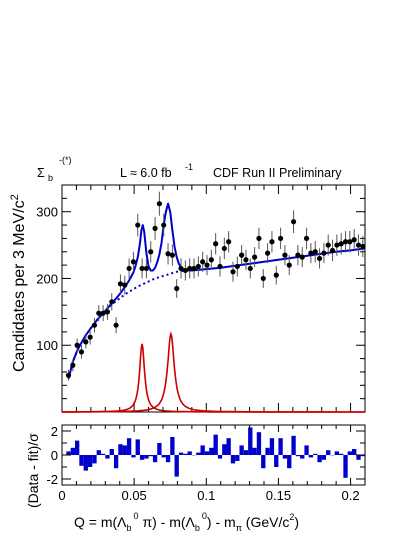  I want to click on residual-plot-panel: -202 0 0.05 0.1 0.15 0.2 (Data - fit)/σ, so click(195, 466).